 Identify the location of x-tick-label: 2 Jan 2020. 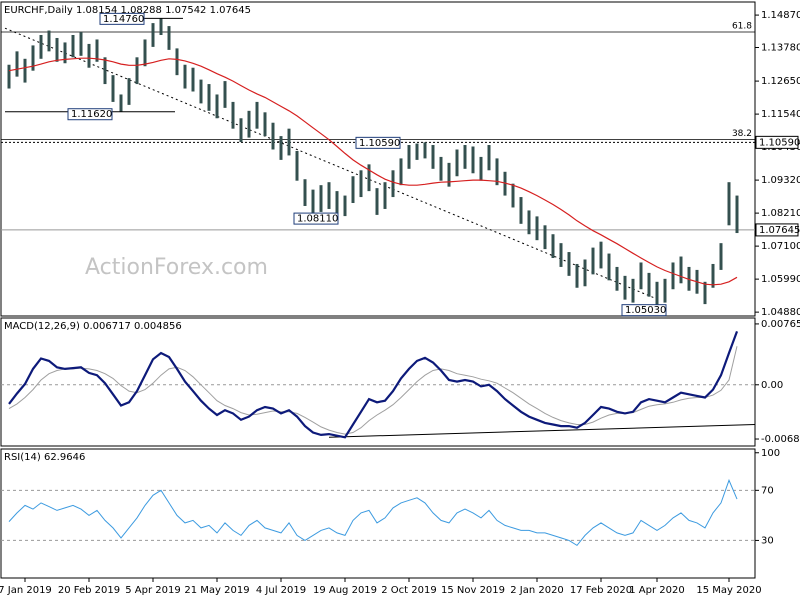
(537, 590).